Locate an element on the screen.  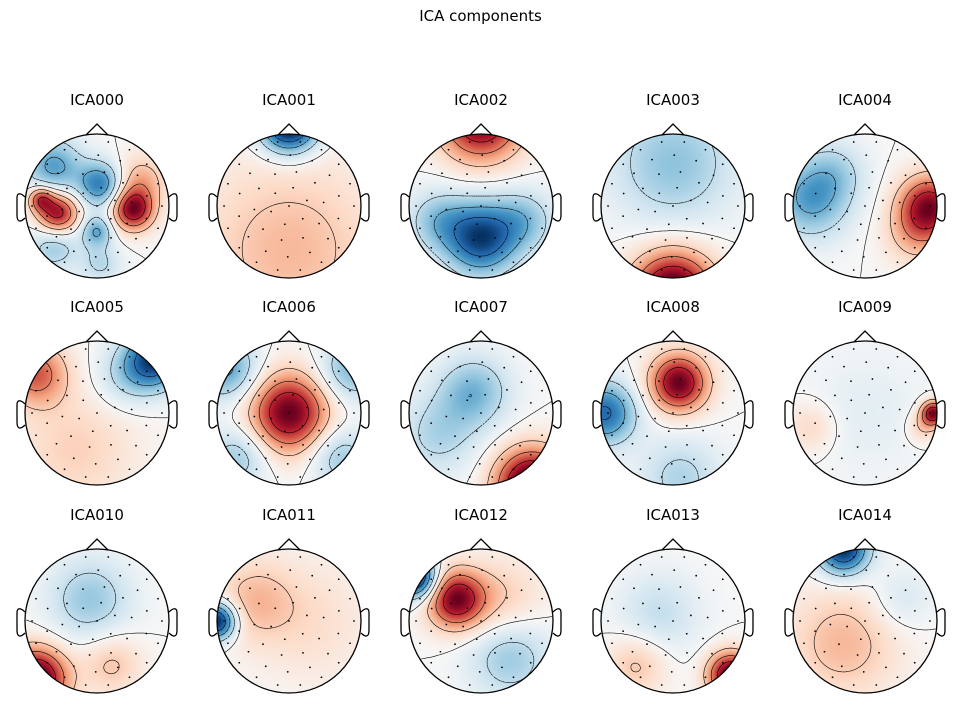
topomap-ica002: ICA002 is located at coordinates (481, 185).